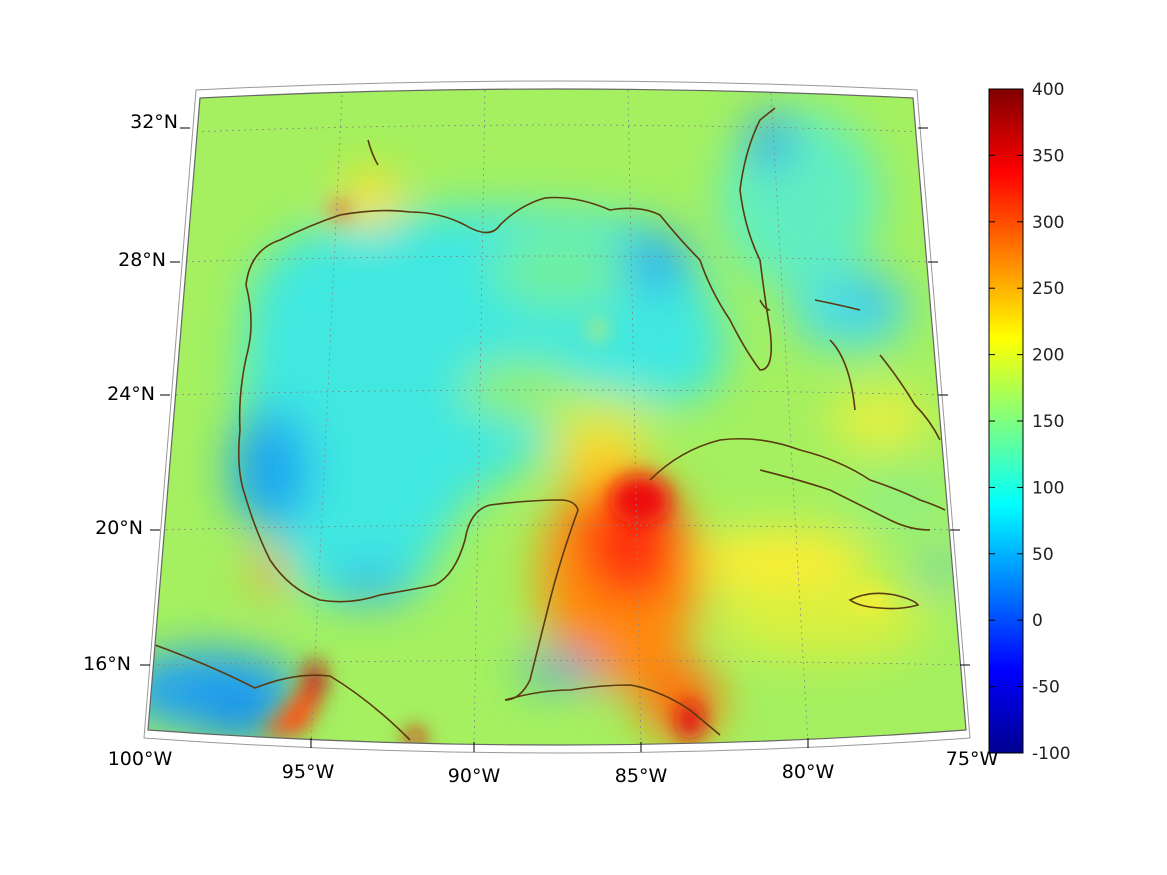  I want to click on colorbar: 400 350 300 250 200 150 100 50 0 -50 -100, so click(1029, 422).